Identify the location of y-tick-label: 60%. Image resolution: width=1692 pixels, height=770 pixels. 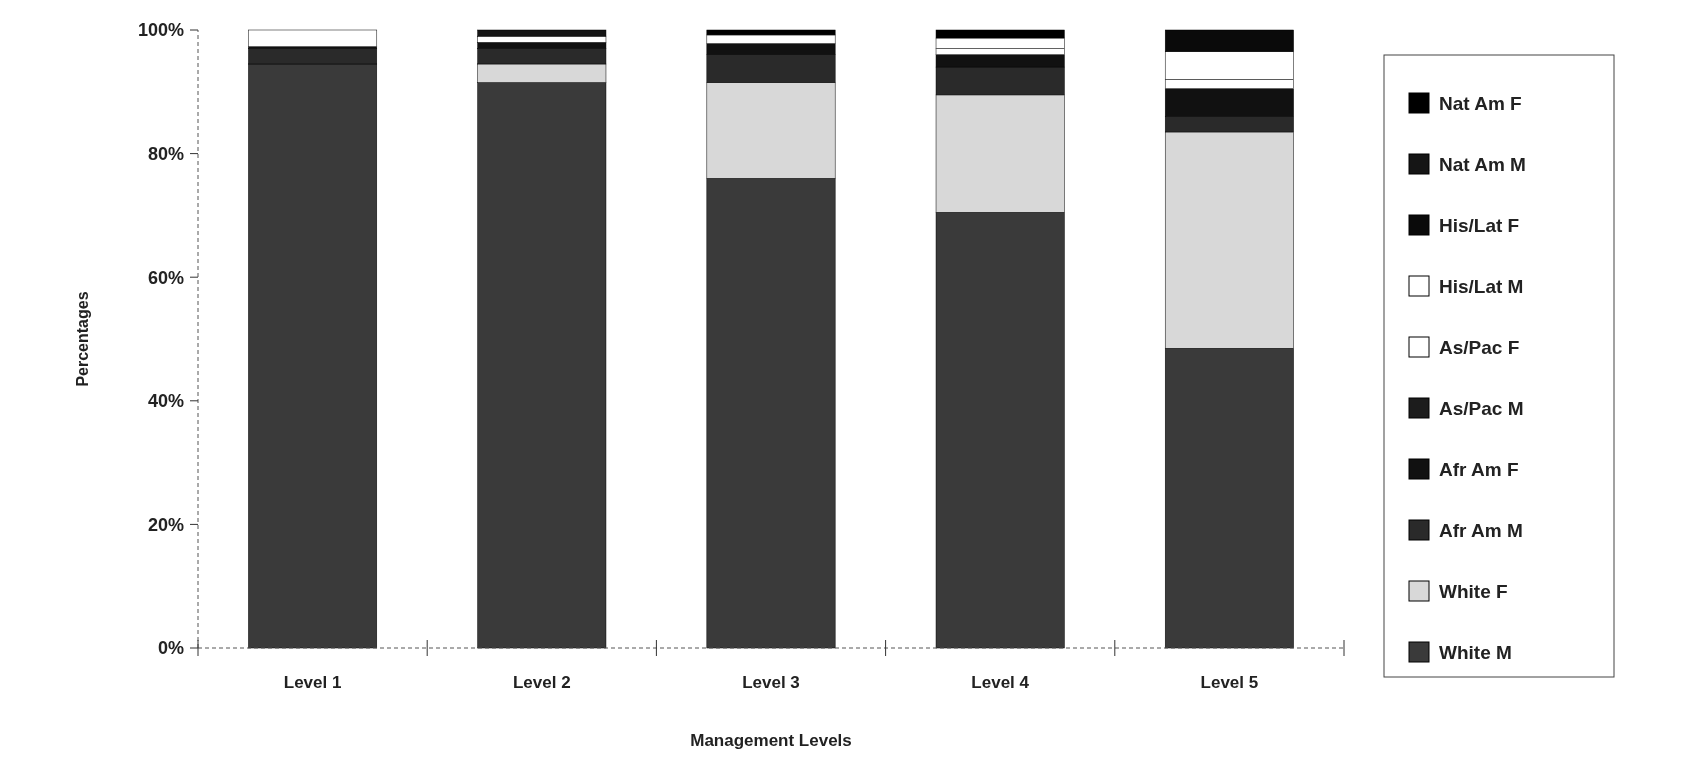
(165, 277).